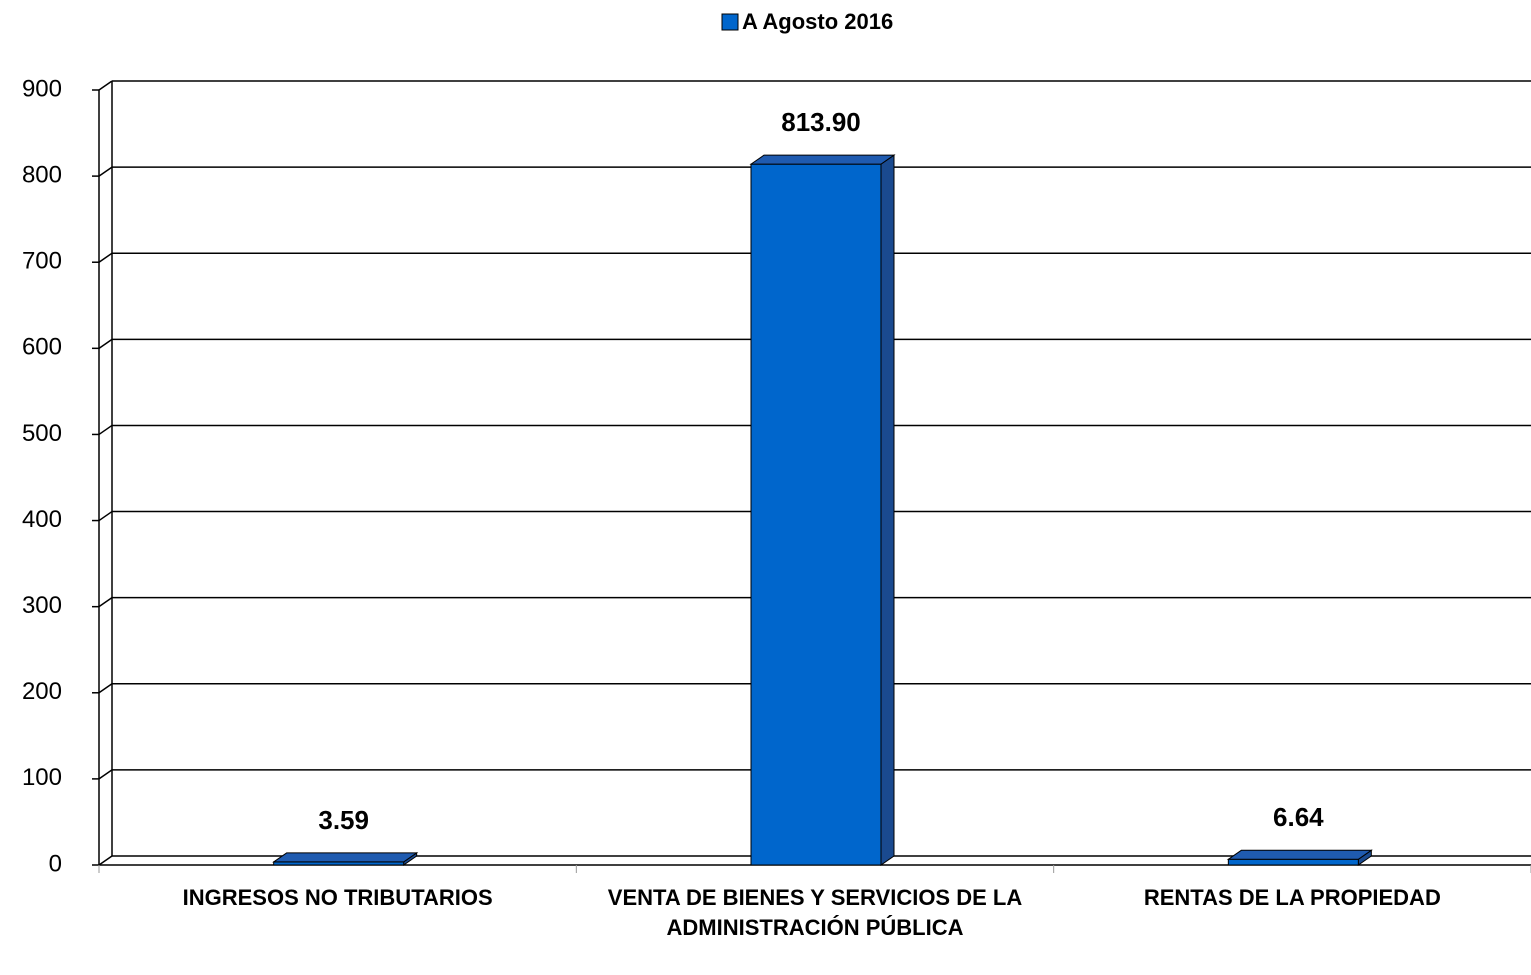 The image size is (1531, 975). I want to click on y-tick-label: 200, so click(42, 691).